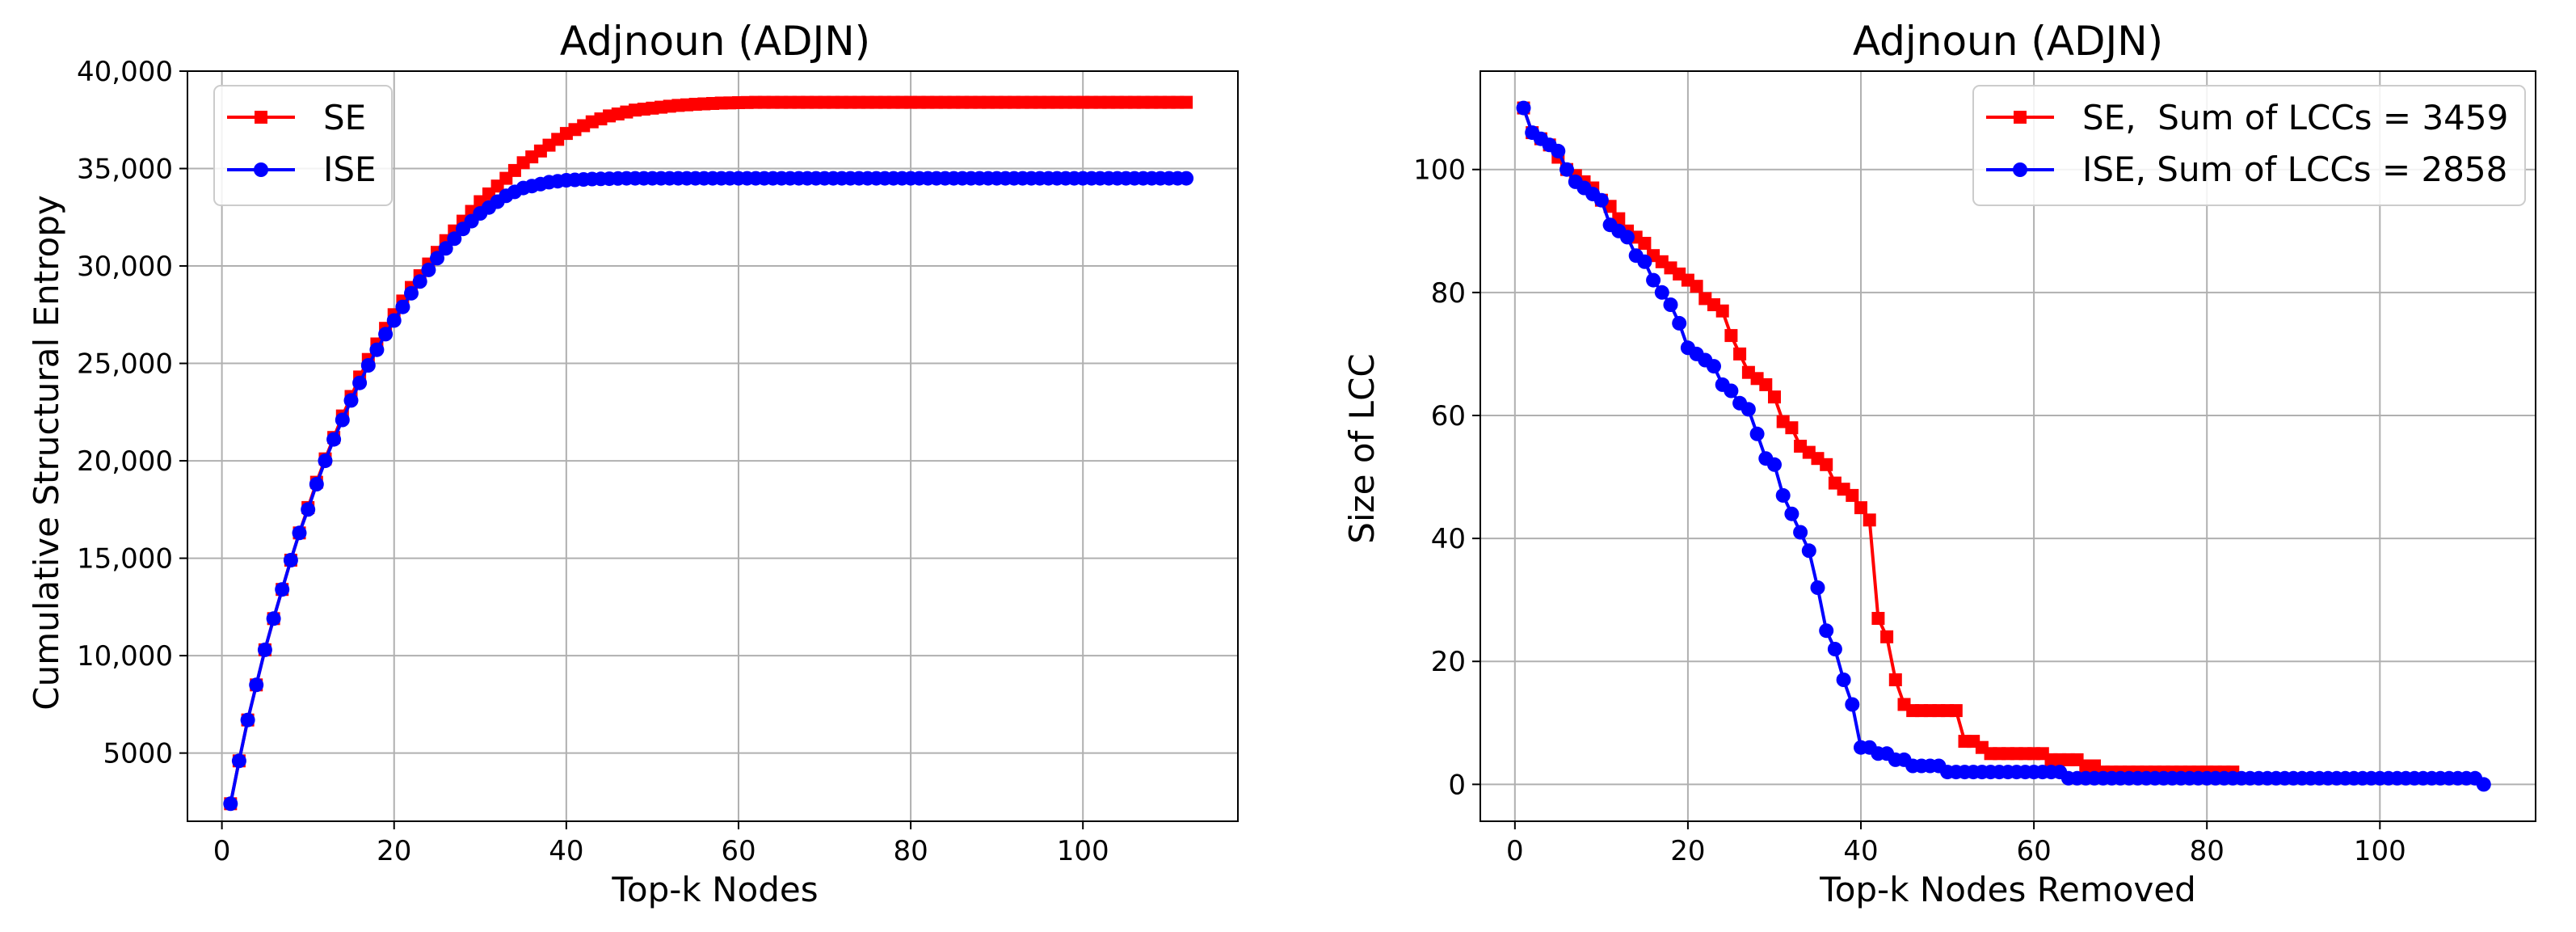 This screenshot has width=2576, height=932. I want to click on right-legend-box, so click(2249, 145).